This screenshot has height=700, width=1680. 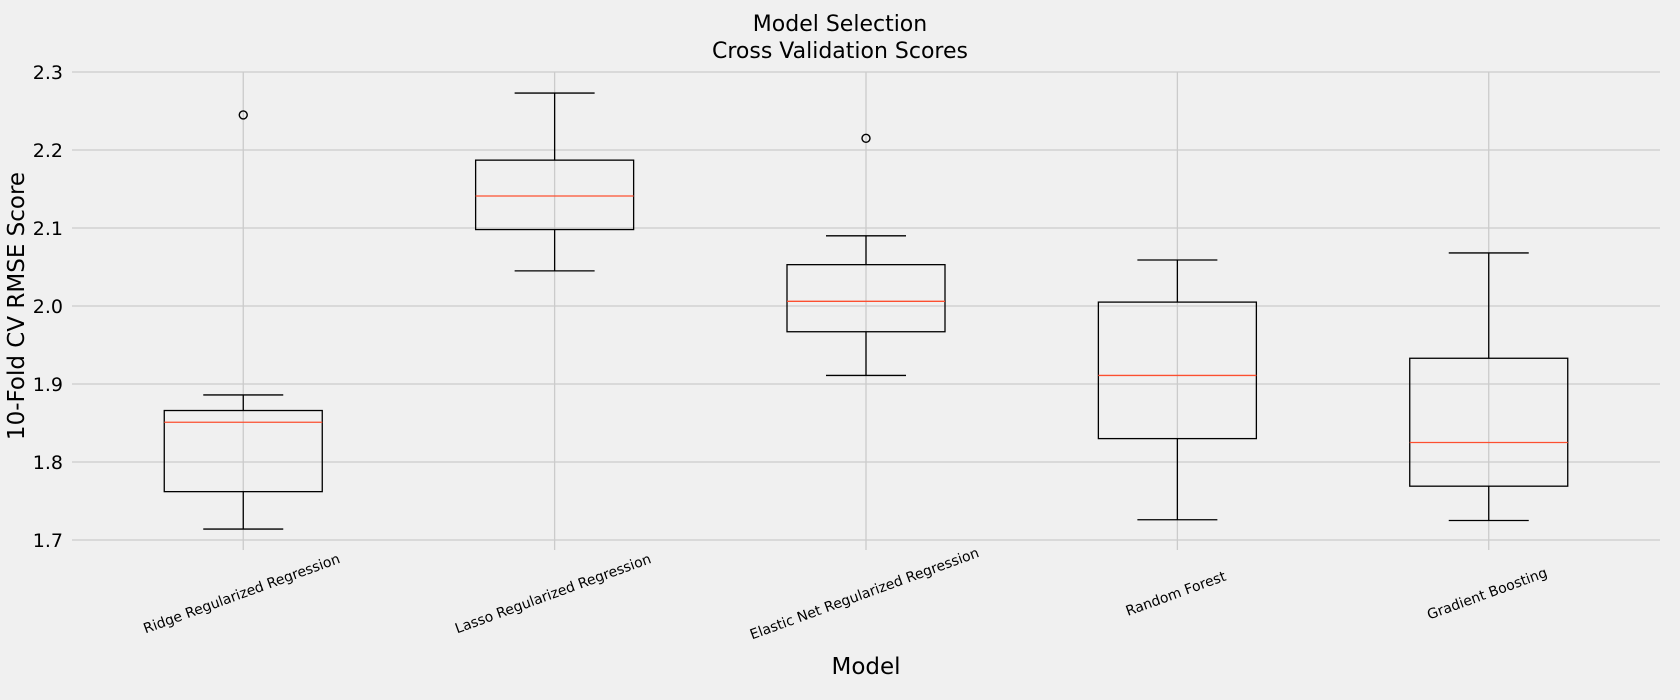 What do you see at coordinates (553, 594) in the screenshot?
I see `x-tick-label: Lasso Regularized Regression` at bounding box center [553, 594].